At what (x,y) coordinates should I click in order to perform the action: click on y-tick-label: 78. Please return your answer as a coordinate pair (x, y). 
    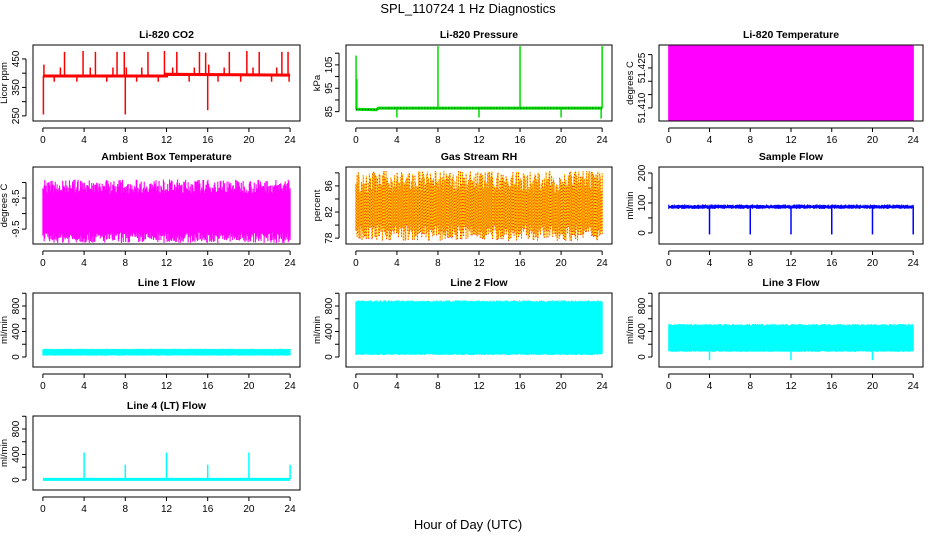
    Looking at the image, I should click on (329, 238).